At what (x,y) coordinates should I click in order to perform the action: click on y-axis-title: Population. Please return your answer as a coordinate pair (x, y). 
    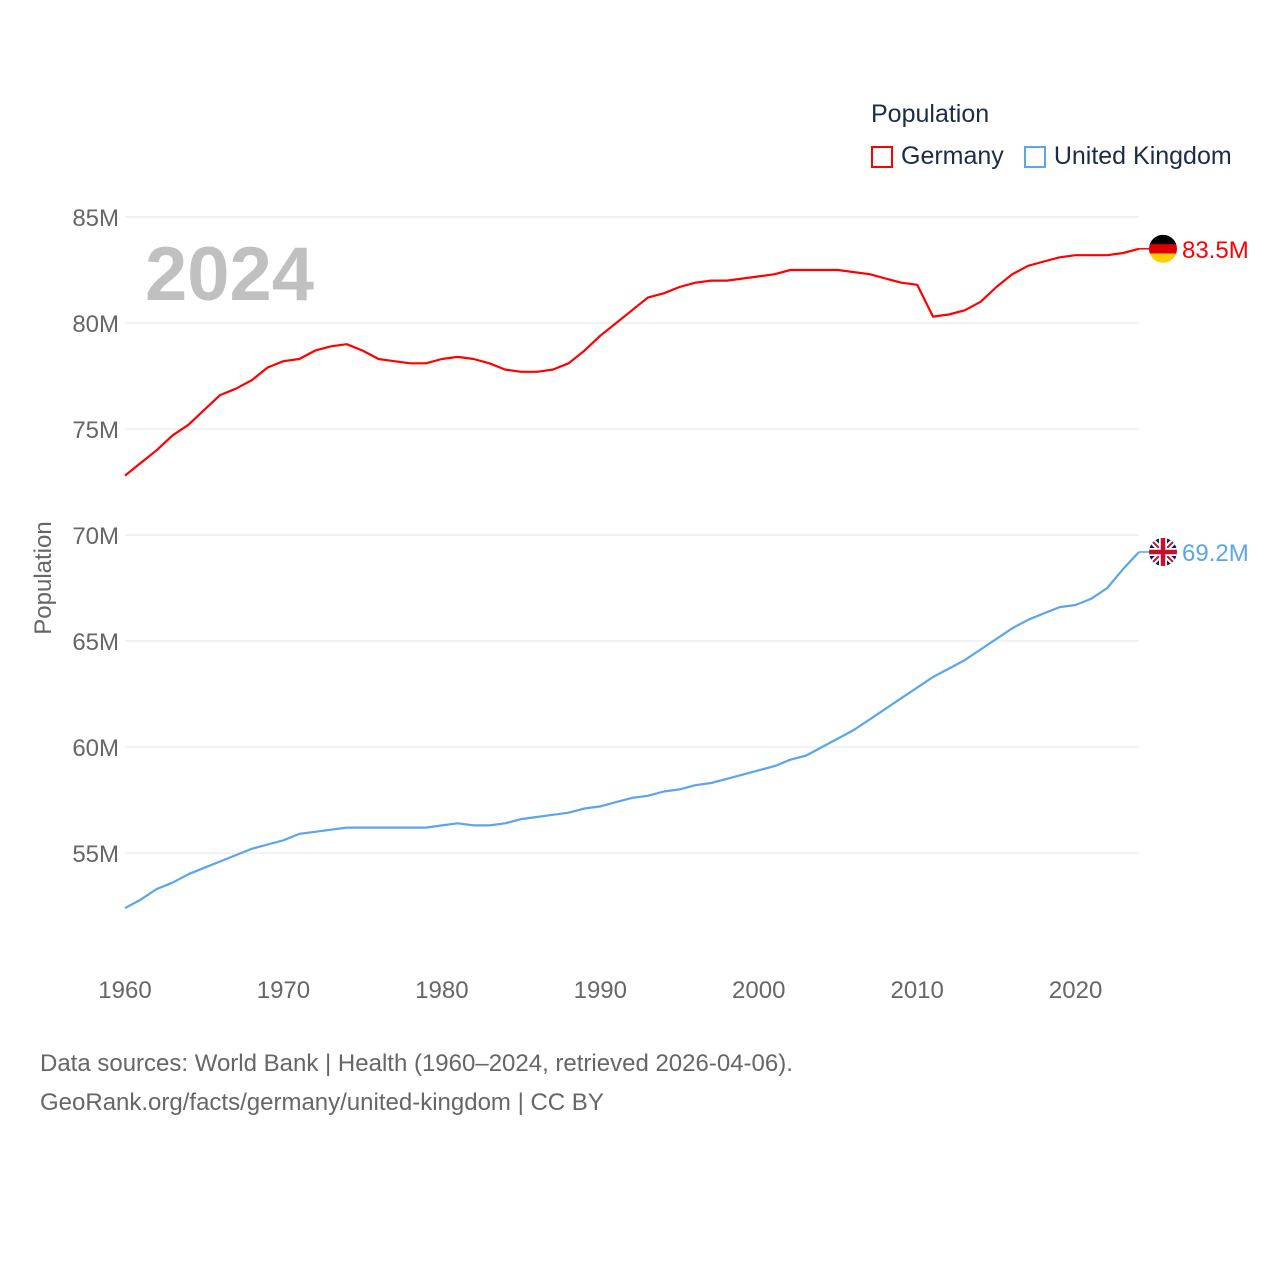
    Looking at the image, I should click on (43, 577).